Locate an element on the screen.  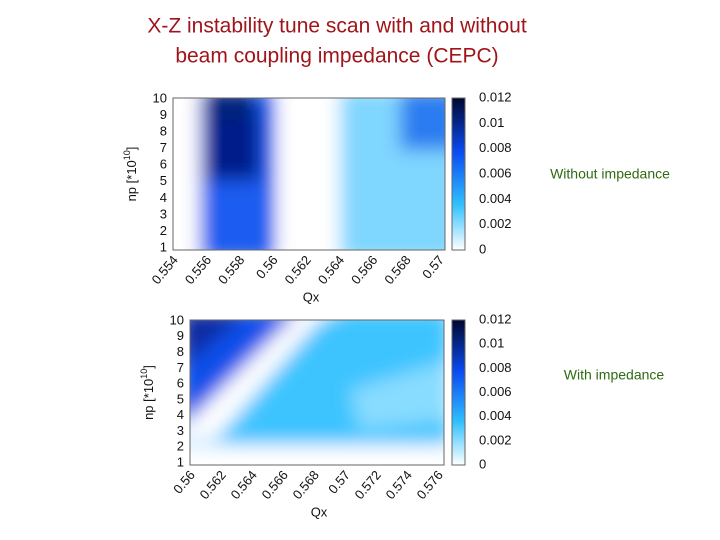
panel-caption: With impedance is located at coordinates (614, 375).